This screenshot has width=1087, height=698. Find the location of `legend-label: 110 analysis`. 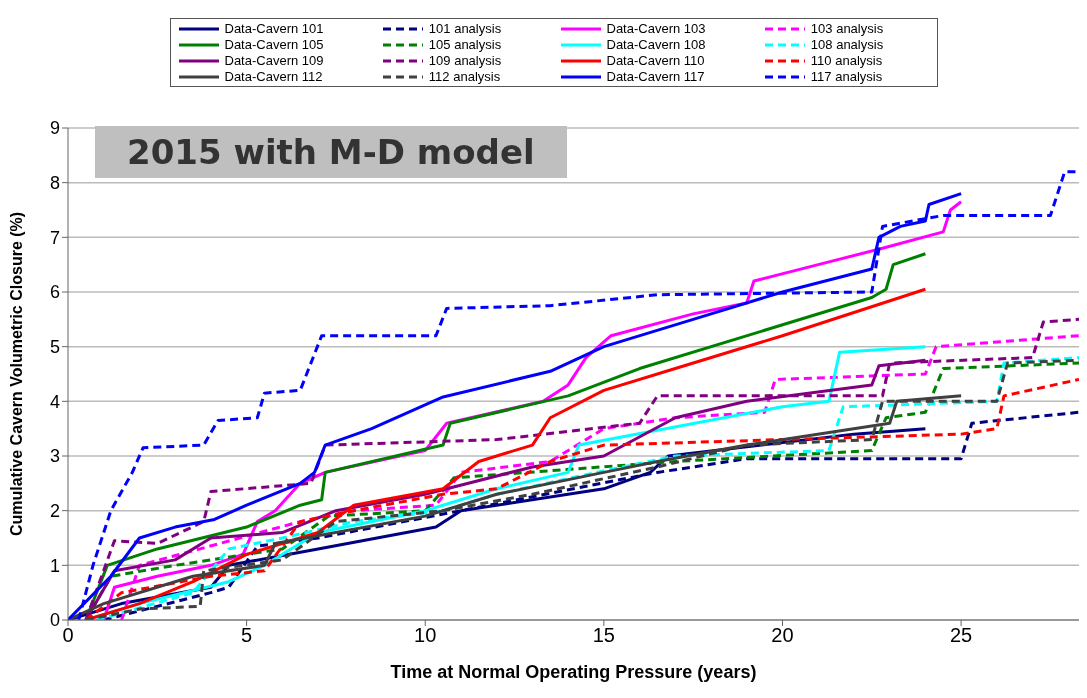

legend-label: 110 analysis is located at coordinates (846, 60).